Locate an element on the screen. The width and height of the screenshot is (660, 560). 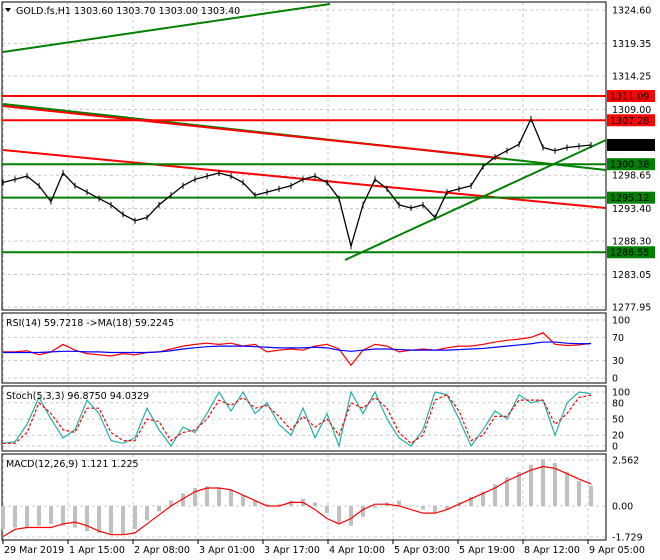
x-tick-label: 1 Apr 15:00 is located at coordinates (97, 550).